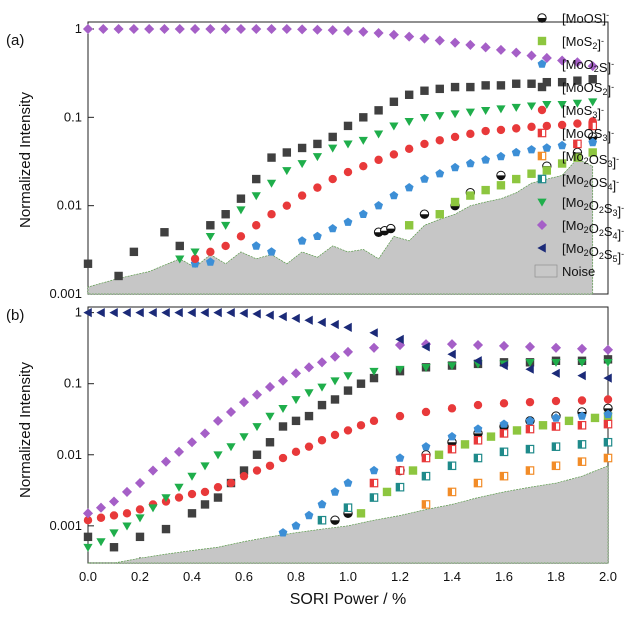 The image size is (634, 617). What do you see at coordinates (588, 135) in the screenshot?
I see `legend-label: [MoOS3]-` at bounding box center [588, 135].